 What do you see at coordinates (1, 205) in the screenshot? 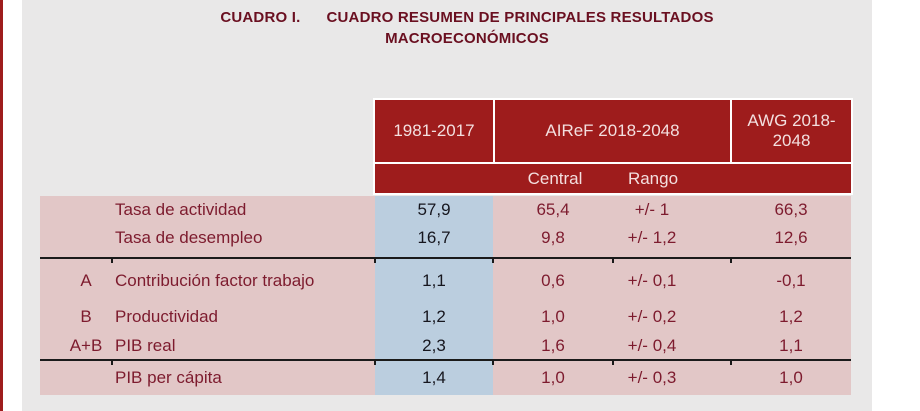
I see `page-left-border` at bounding box center [1, 205].